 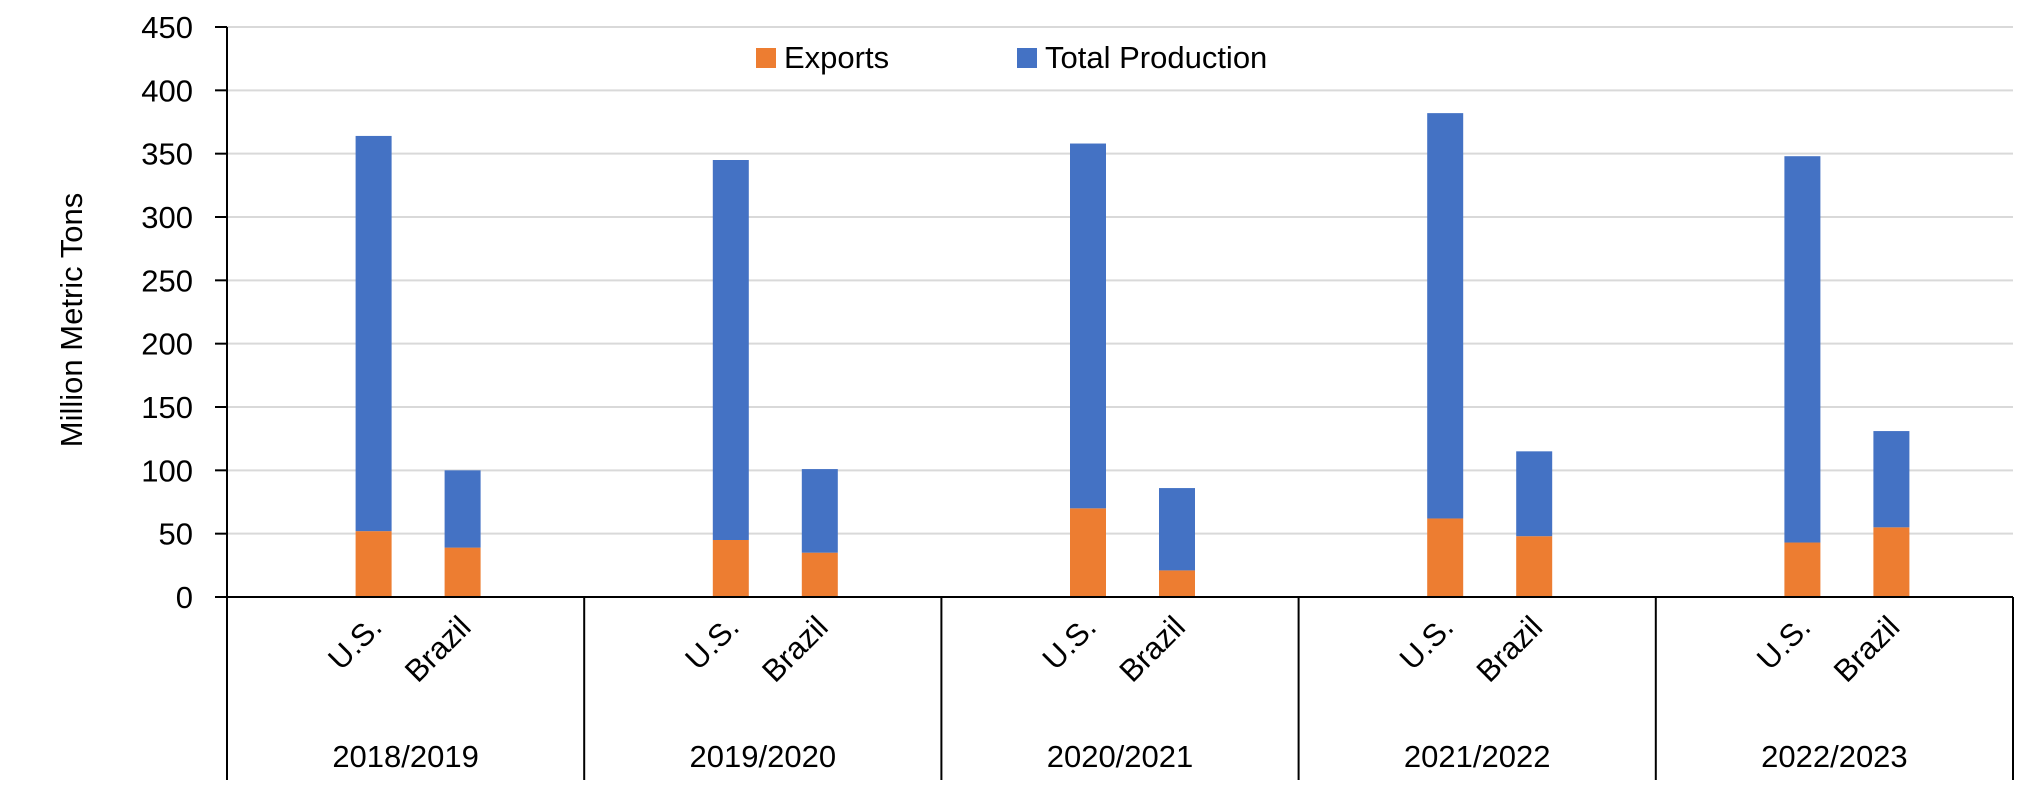 I want to click on group-label: 2021/2022, so click(x=1477, y=756).